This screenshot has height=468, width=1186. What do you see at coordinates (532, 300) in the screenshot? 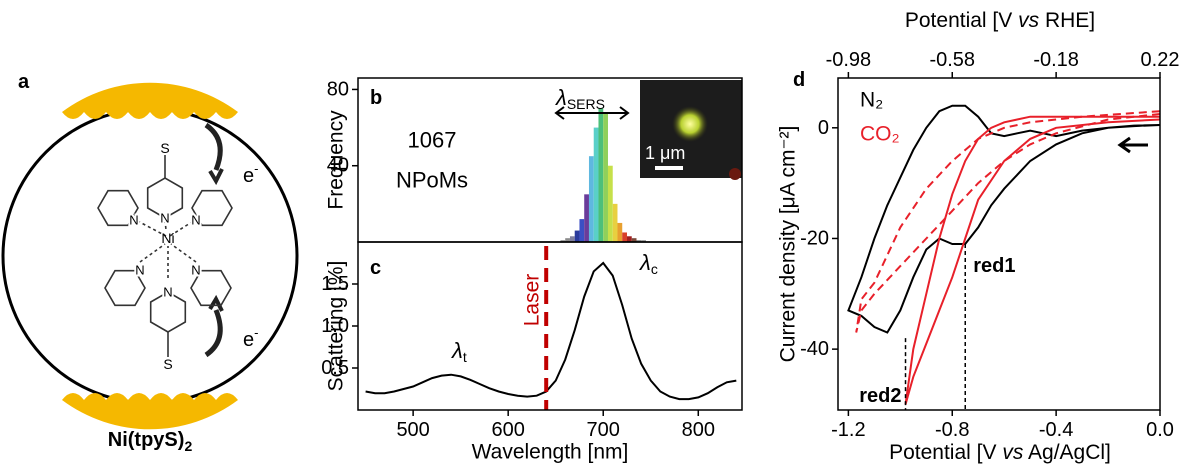
I see `laser-label: Laser` at bounding box center [532, 300].